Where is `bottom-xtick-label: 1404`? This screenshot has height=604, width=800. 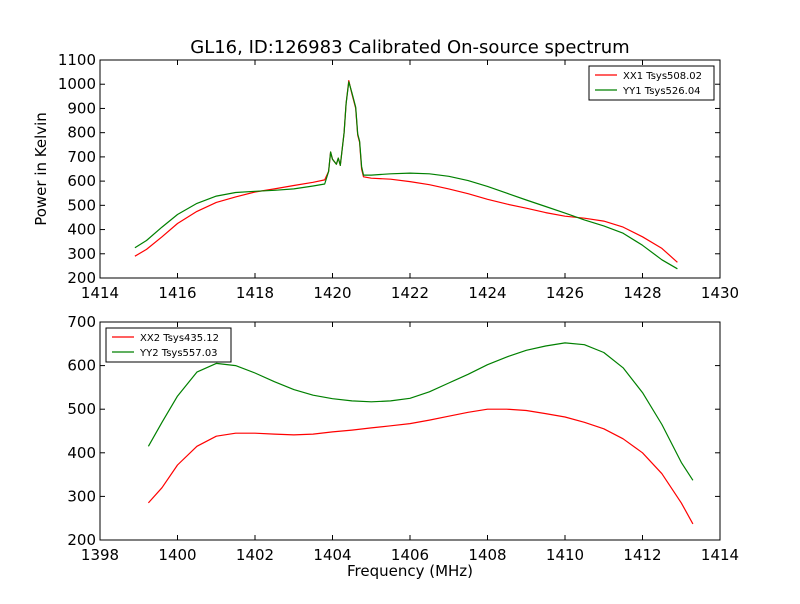 bottom-xtick-label: 1404 is located at coordinates (332, 555).